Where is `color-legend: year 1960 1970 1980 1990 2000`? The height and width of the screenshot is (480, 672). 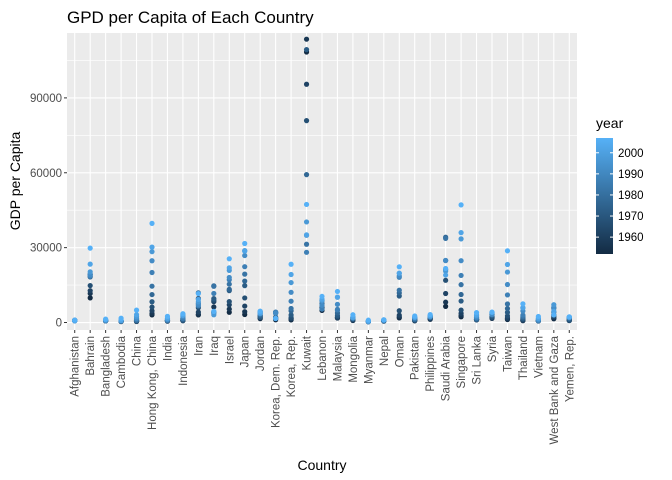
color-legend: year 1960 1970 1980 1990 2000 is located at coordinates (620, 184).